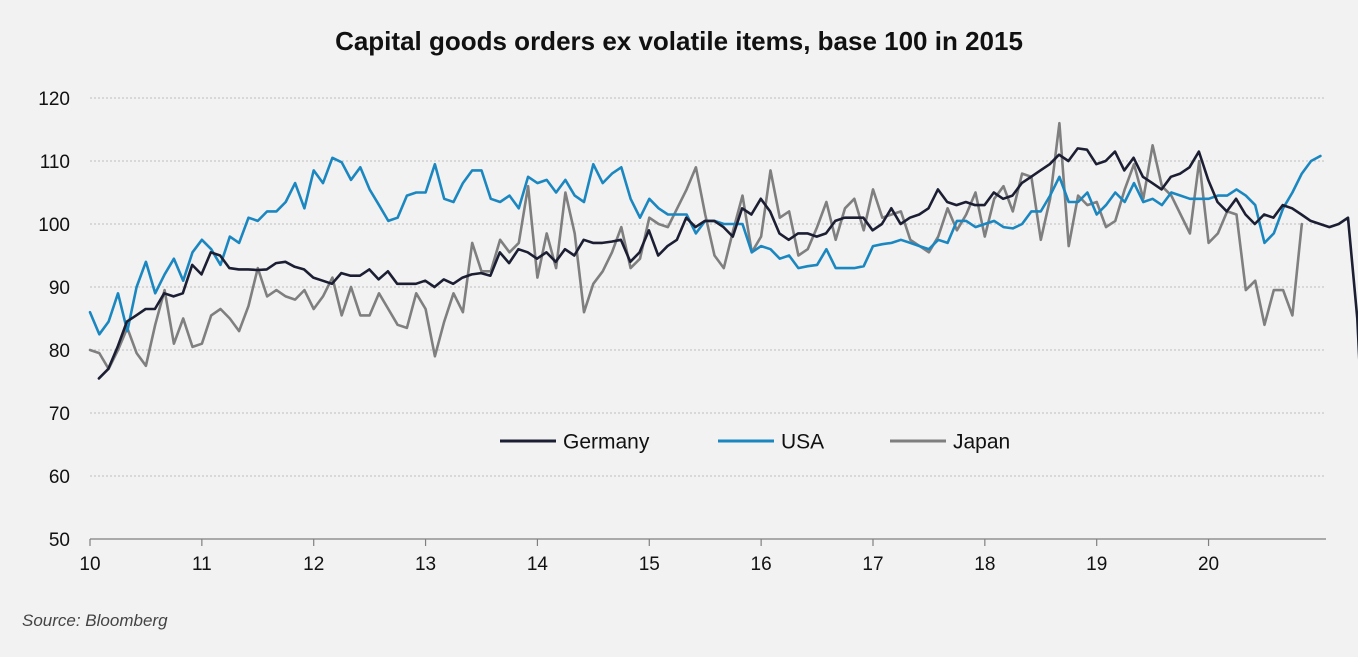 The image size is (1358, 657). What do you see at coordinates (89, 564) in the screenshot?
I see `x-tick-label: 10` at bounding box center [89, 564].